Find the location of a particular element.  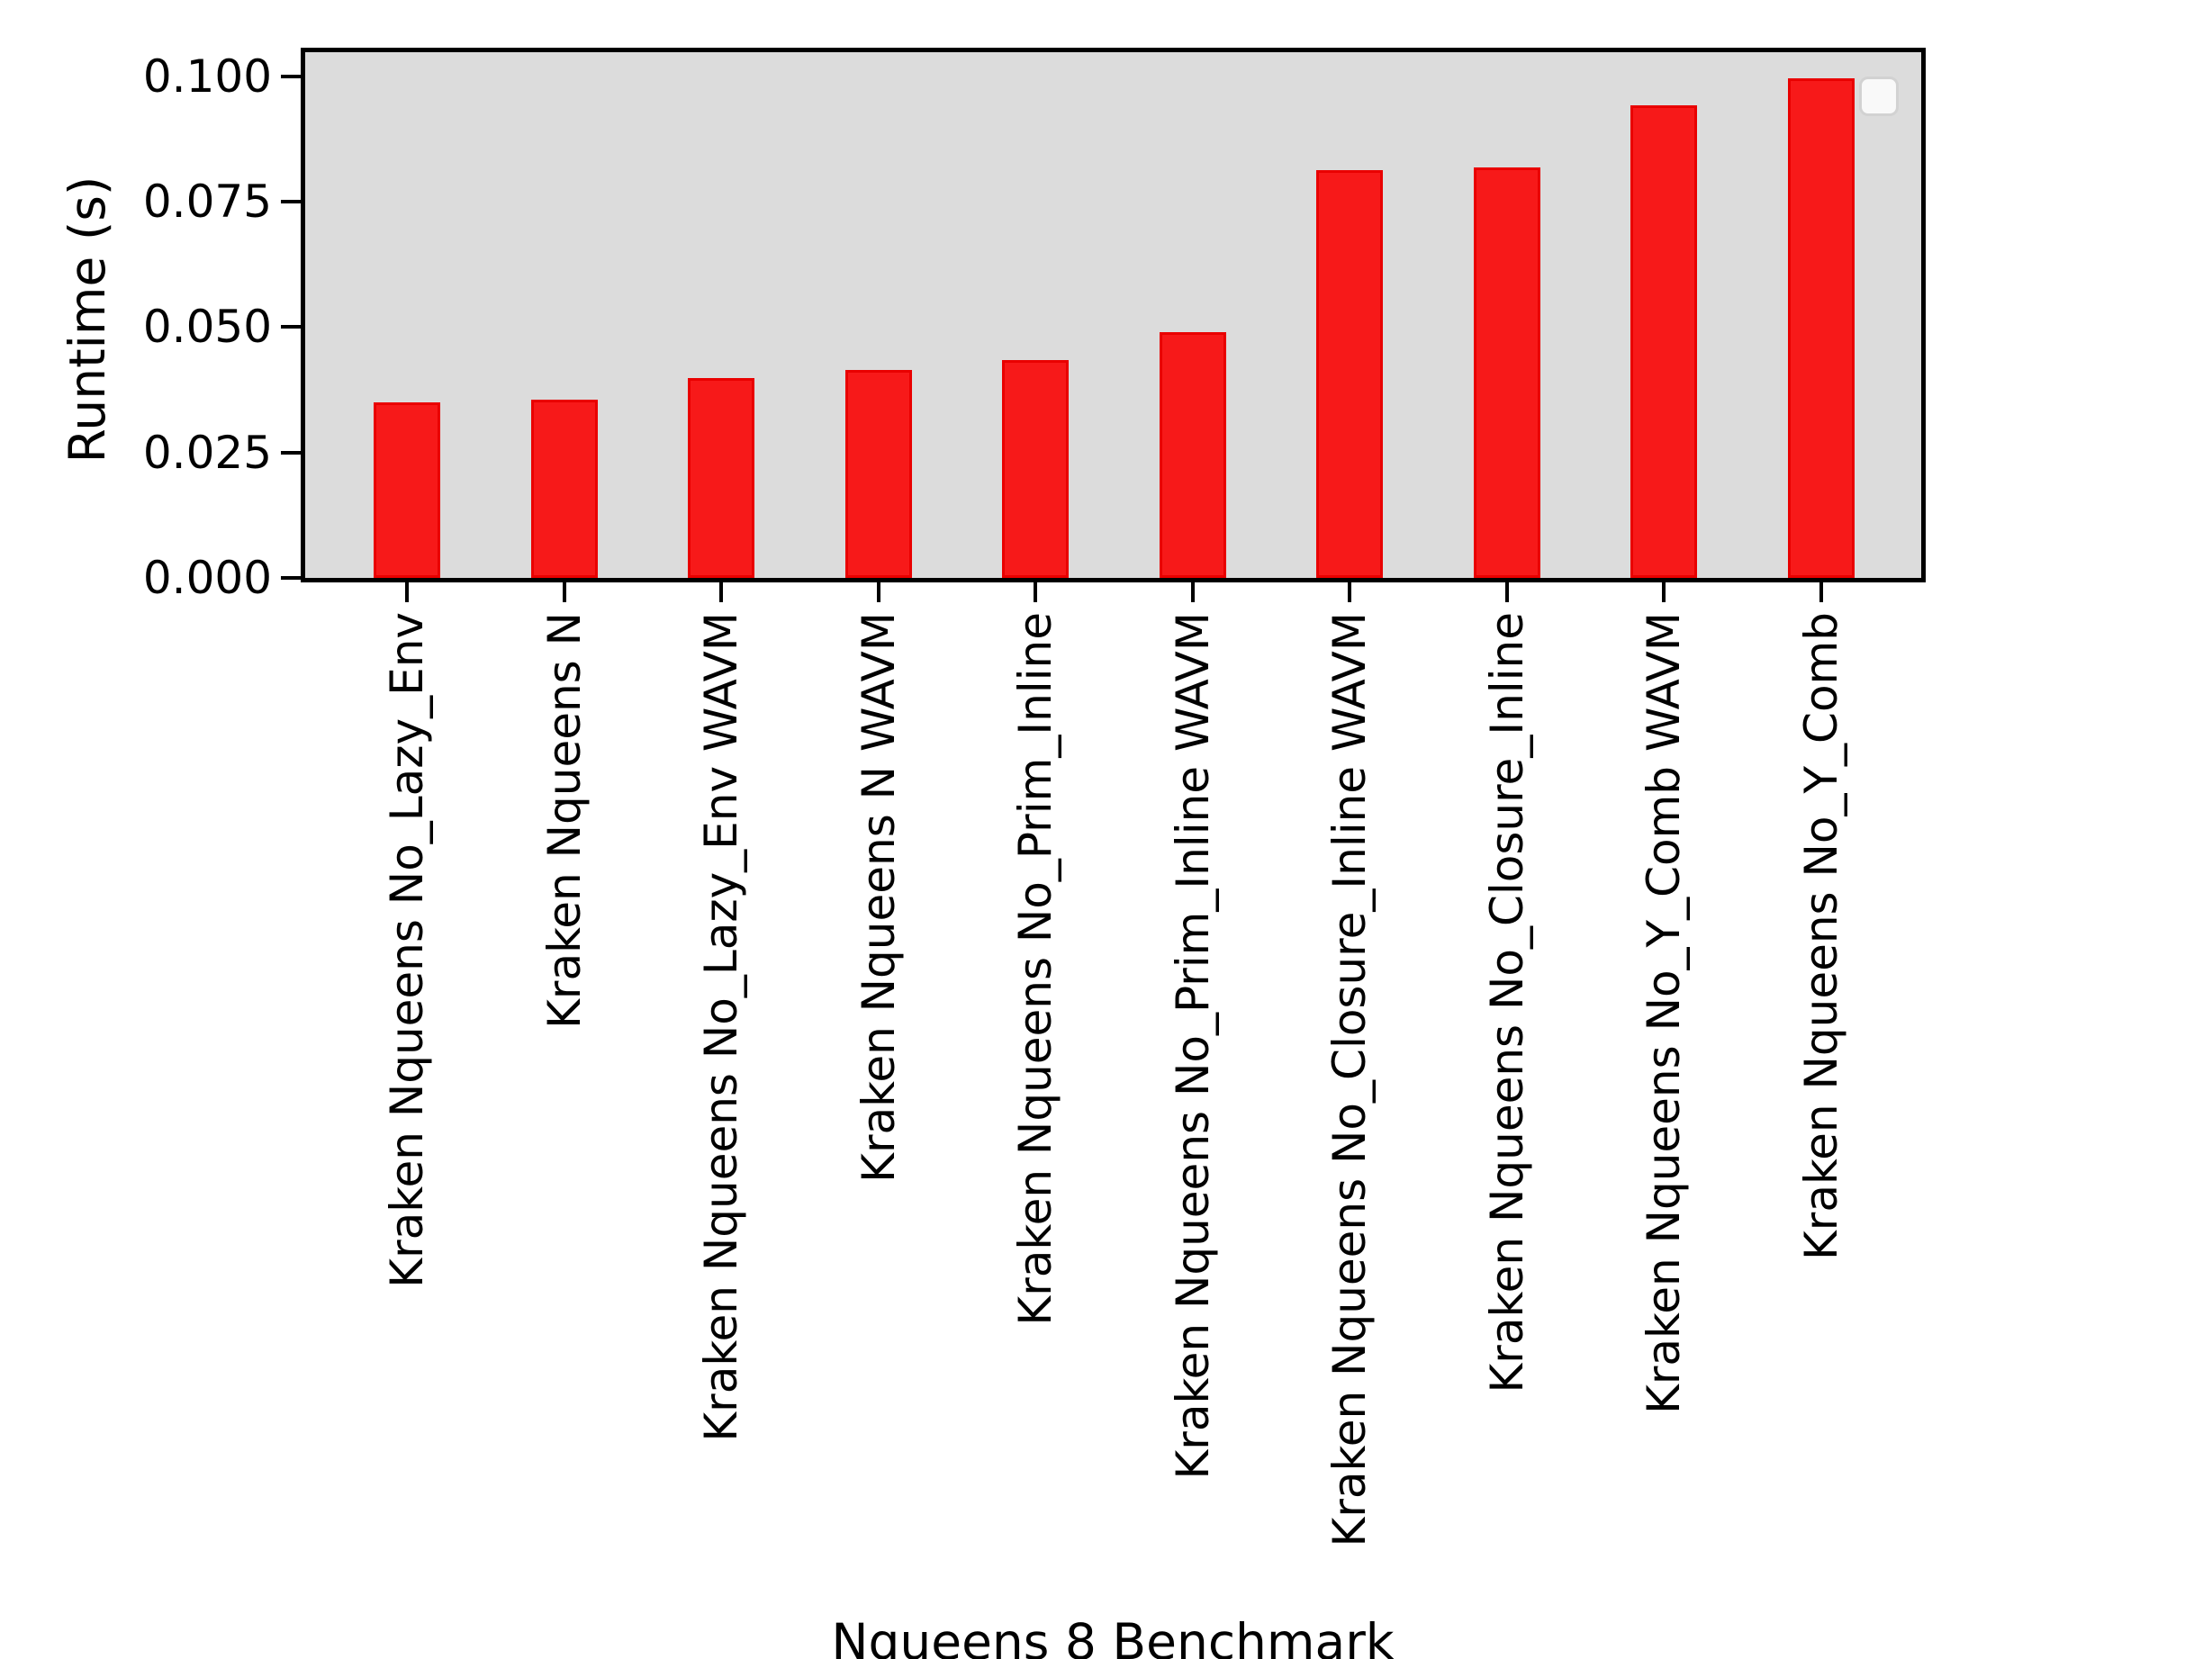

y-tick-label-2: 0.050 is located at coordinates (207, 327).